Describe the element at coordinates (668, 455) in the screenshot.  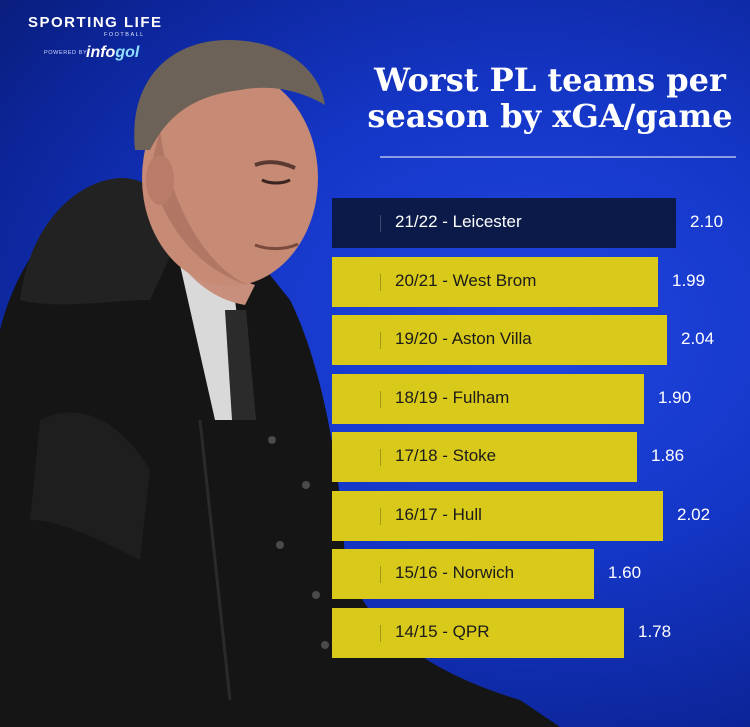
I see `bar-value-label: 1.86` at that location.